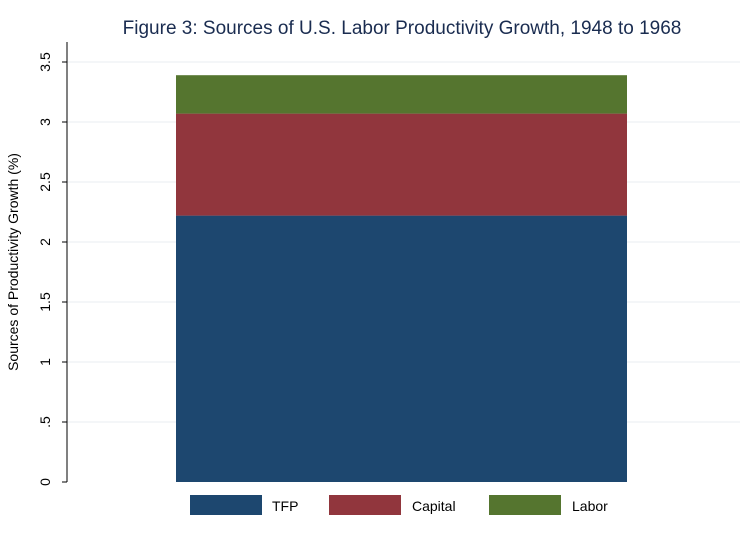 The image size is (756, 549). What do you see at coordinates (525, 505) in the screenshot?
I see `legend-swatch-labor` at bounding box center [525, 505].